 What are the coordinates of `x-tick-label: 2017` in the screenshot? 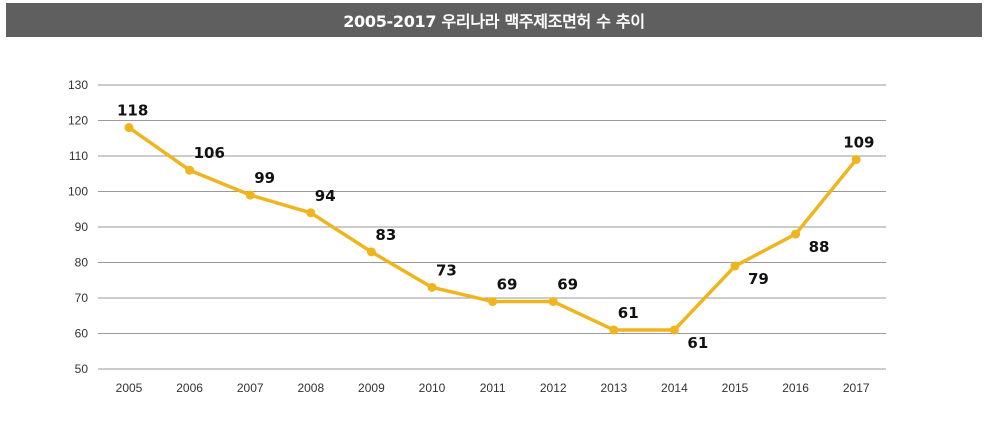 It's located at (856, 388).